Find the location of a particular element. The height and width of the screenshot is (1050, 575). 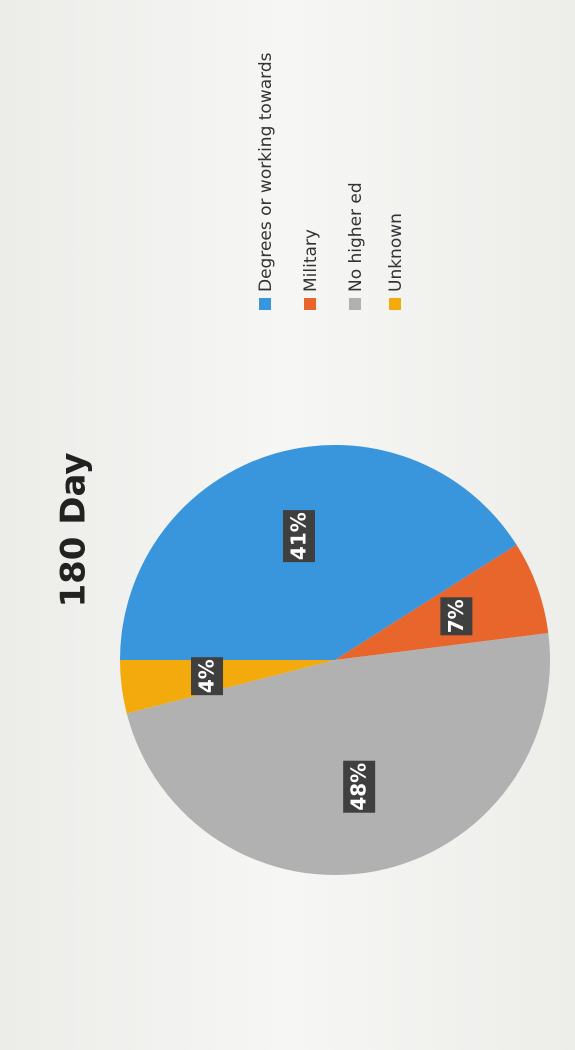

legend-label: No higher ed is located at coordinates (356, 237).